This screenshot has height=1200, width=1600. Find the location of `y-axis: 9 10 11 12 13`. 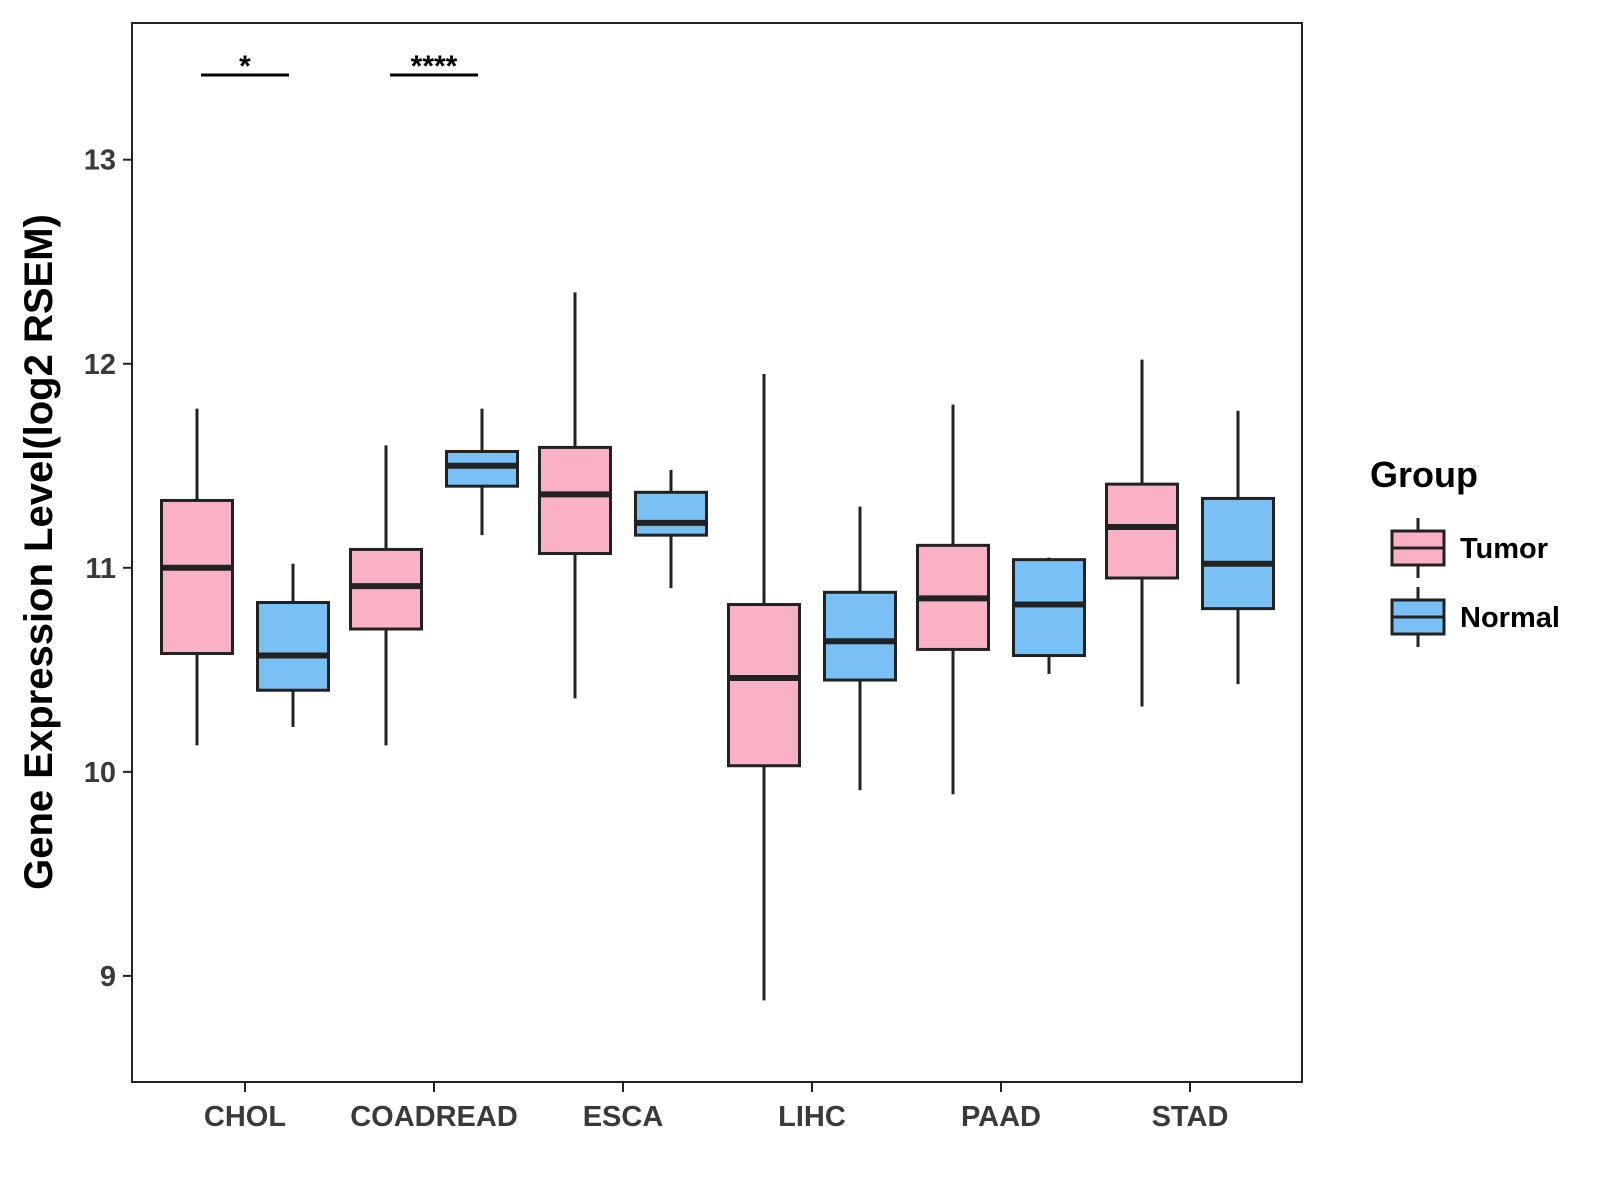

y-axis: 9 10 11 12 13 is located at coordinates (108, 569).